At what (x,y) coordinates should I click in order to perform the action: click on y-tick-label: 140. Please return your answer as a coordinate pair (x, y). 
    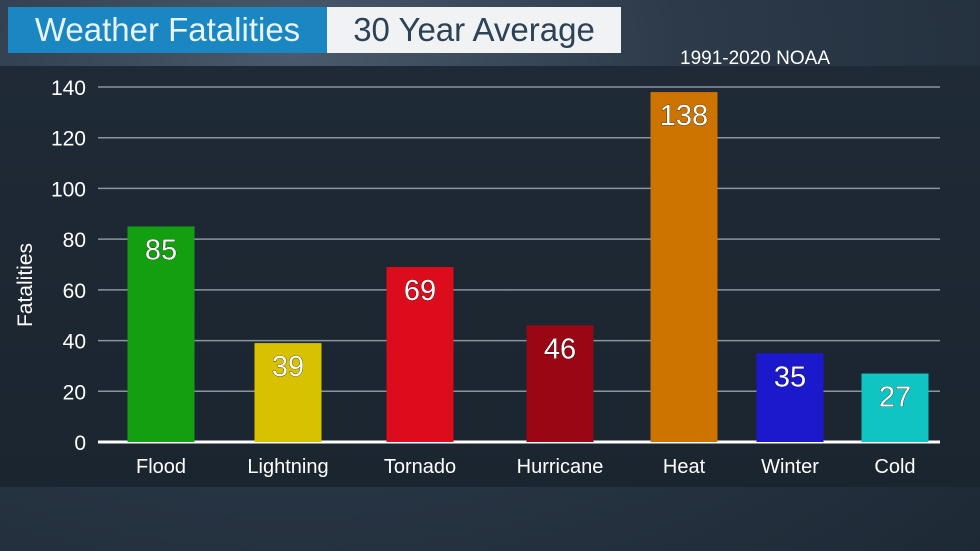
    Looking at the image, I should click on (68, 88).